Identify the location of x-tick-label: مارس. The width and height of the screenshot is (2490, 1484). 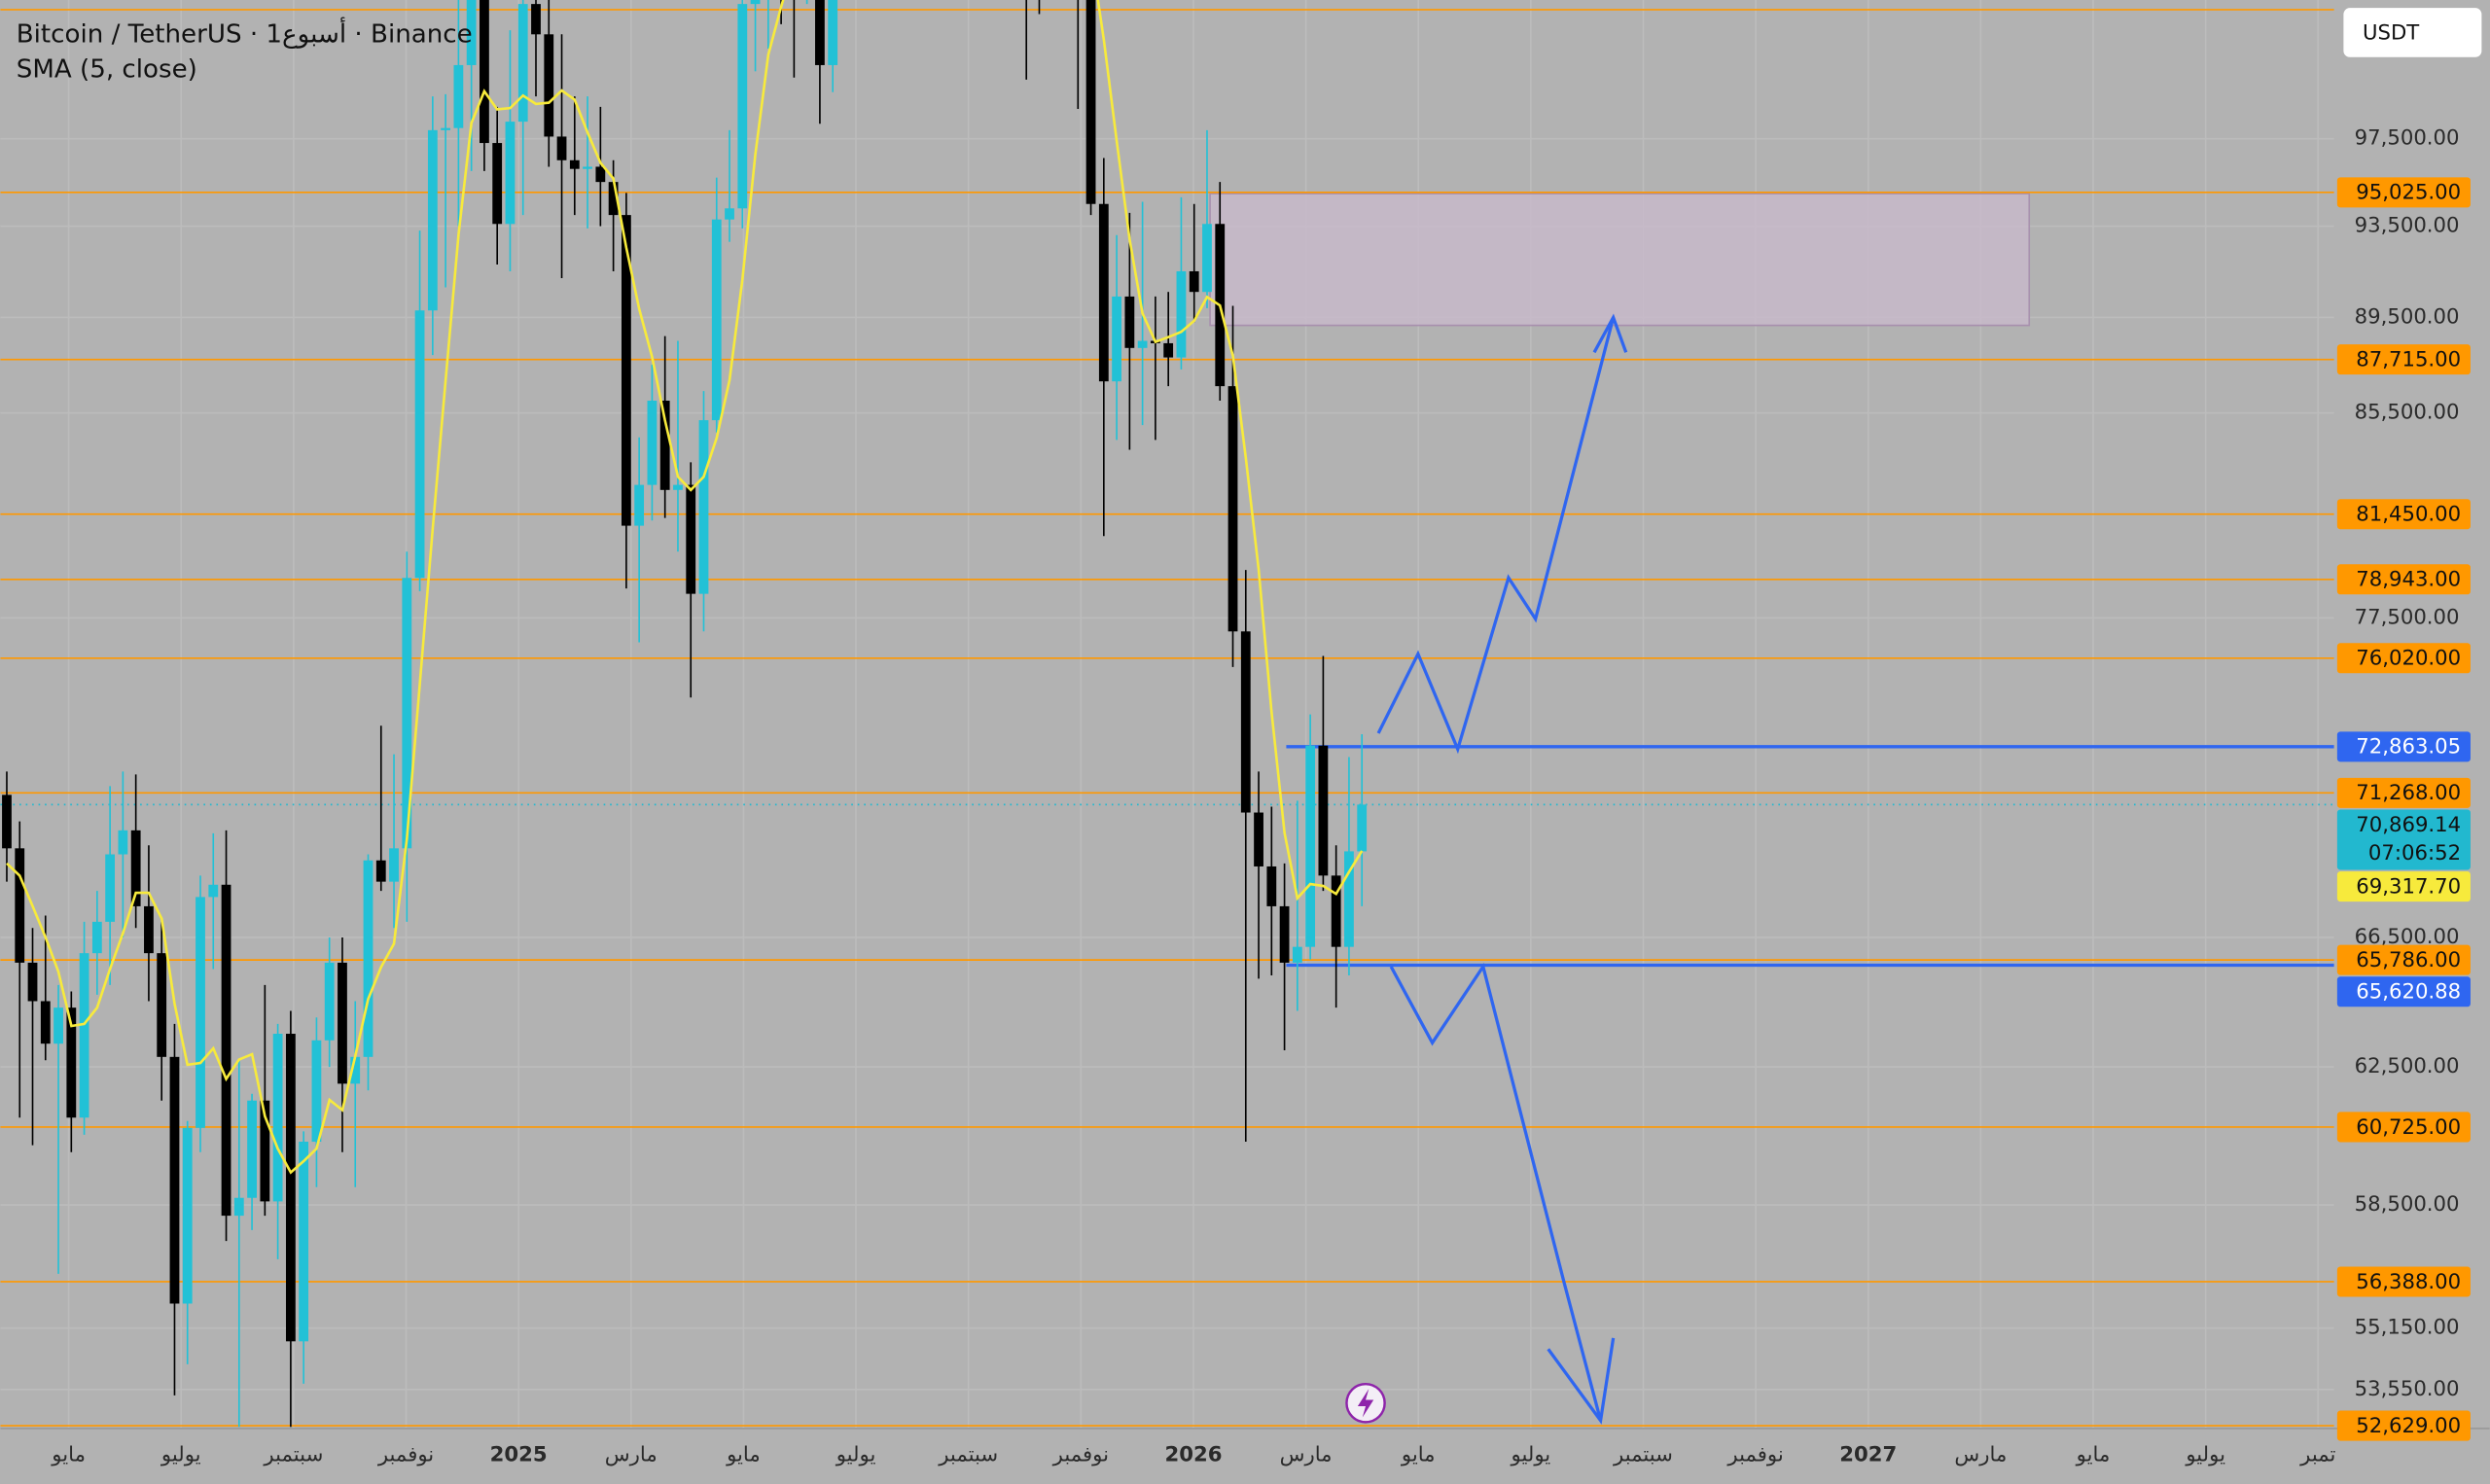
(1980, 1455).